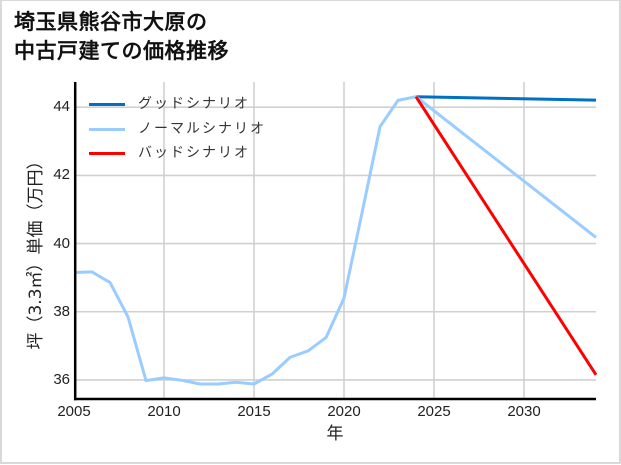 The height and width of the screenshot is (465, 621). Describe the element at coordinates (344, 411) in the screenshot. I see `x-tick-label: 2020` at that location.